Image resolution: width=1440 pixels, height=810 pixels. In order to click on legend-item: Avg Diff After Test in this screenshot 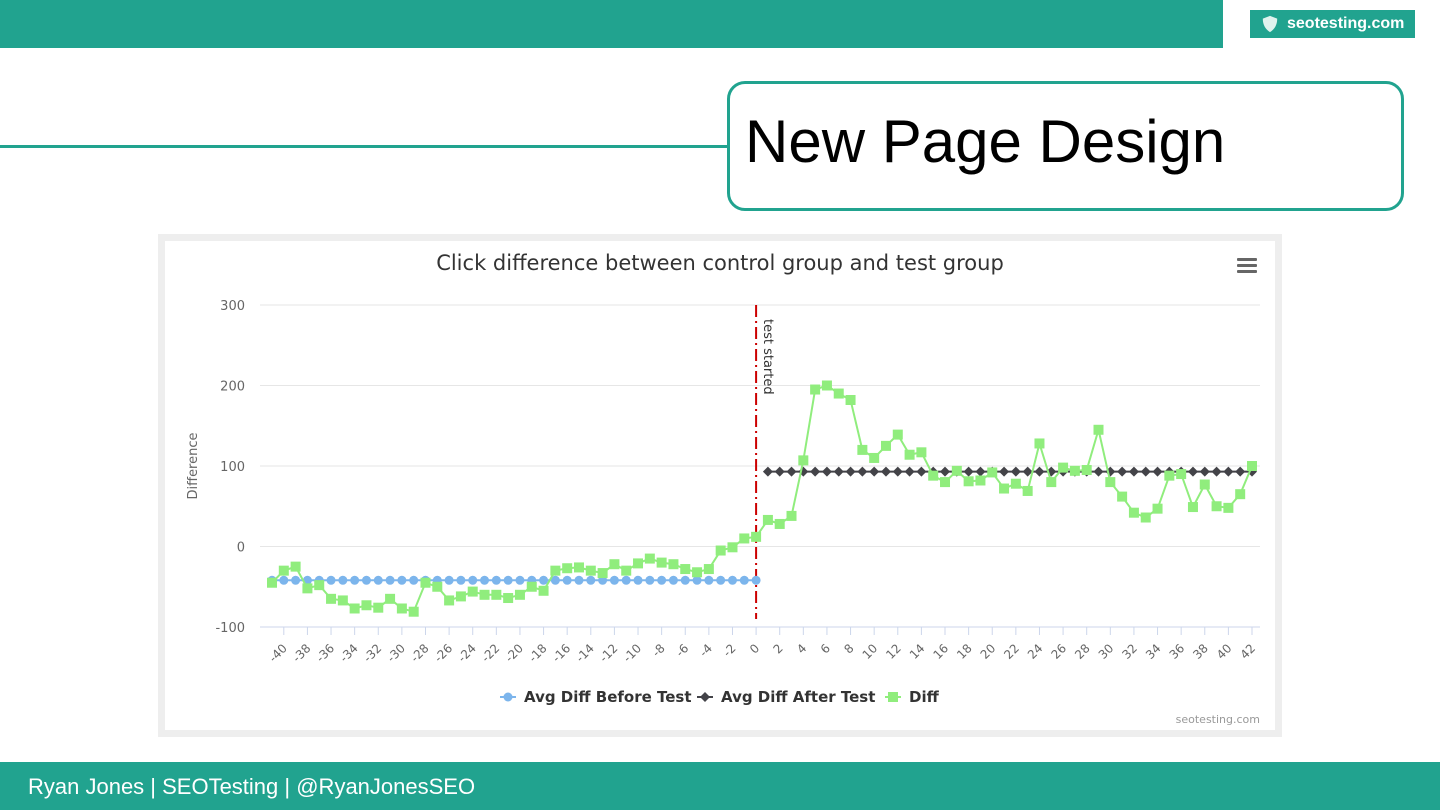, I will do `click(786, 697)`.